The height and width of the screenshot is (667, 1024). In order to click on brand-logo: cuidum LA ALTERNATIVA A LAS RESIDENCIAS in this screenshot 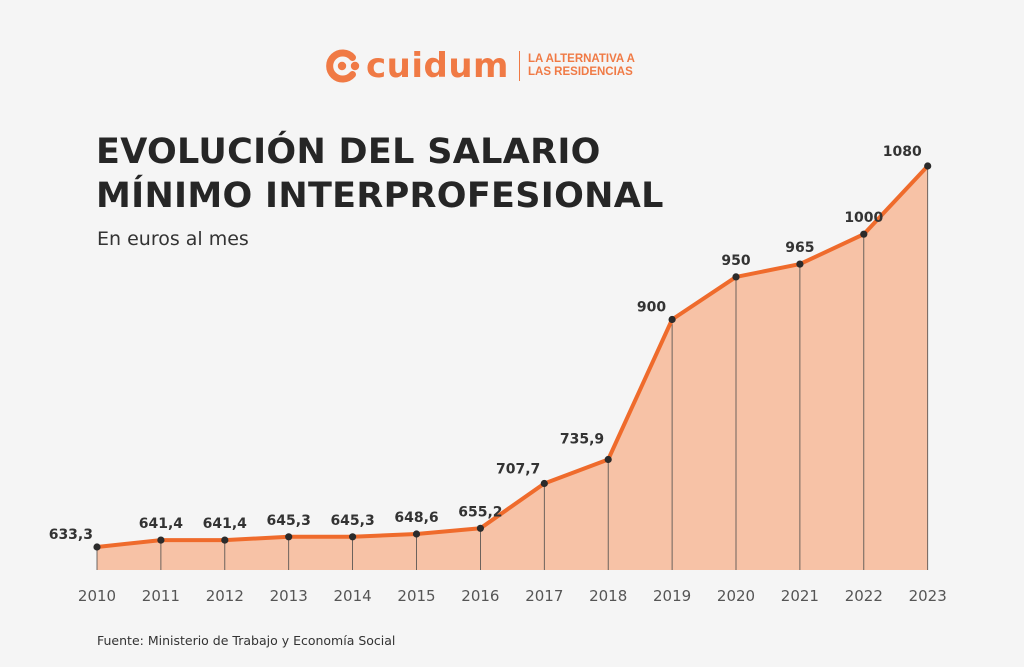, I will do `click(478, 66)`.